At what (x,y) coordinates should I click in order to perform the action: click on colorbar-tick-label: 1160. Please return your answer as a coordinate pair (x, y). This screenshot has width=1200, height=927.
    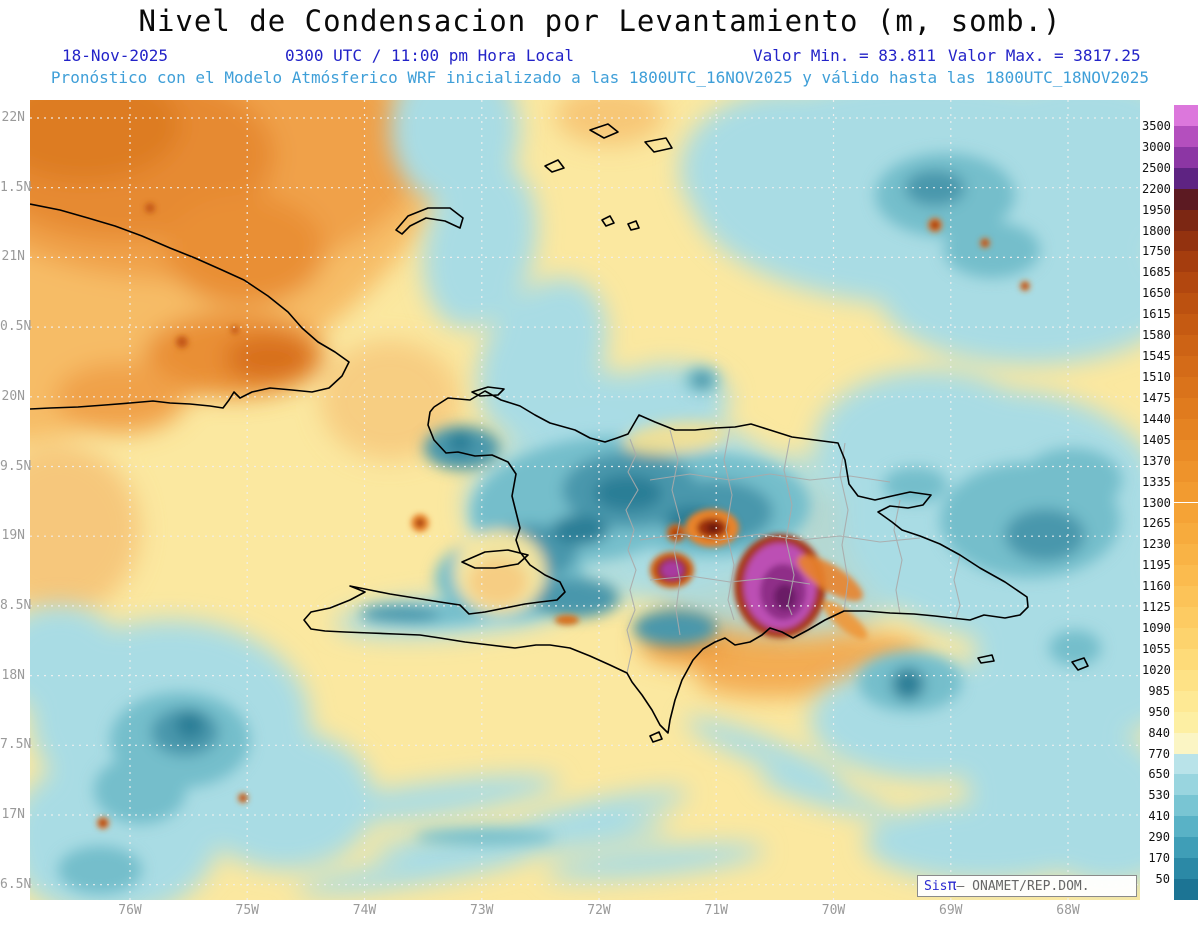
    Looking at the image, I should click on (1156, 586).